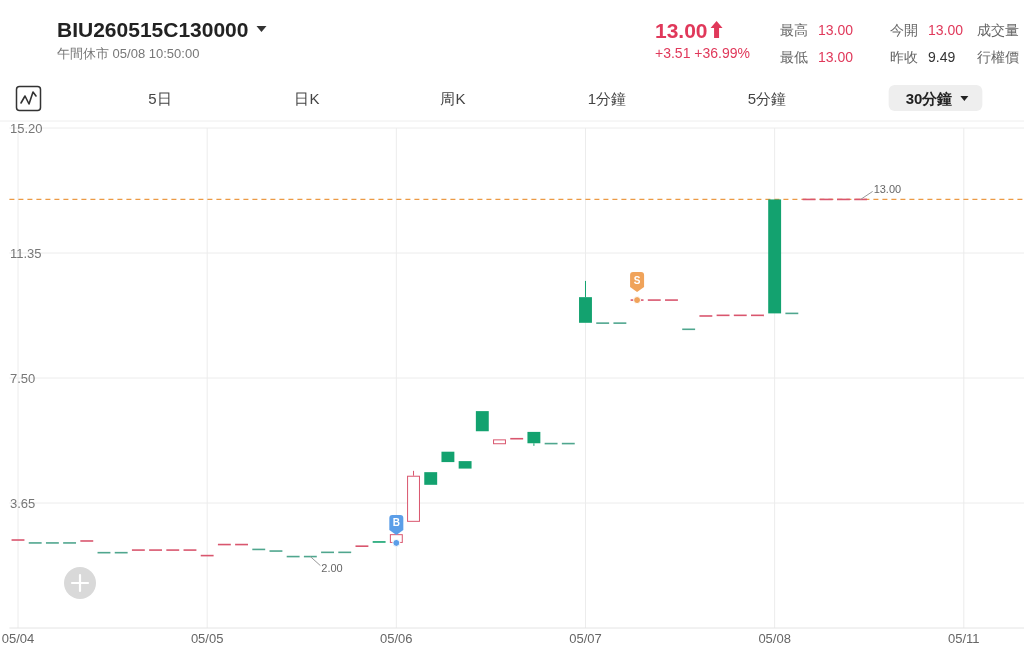 The width and height of the screenshot is (1024, 655). What do you see at coordinates (26, 253) in the screenshot?
I see `y-tick-label: 11.35` at bounding box center [26, 253].